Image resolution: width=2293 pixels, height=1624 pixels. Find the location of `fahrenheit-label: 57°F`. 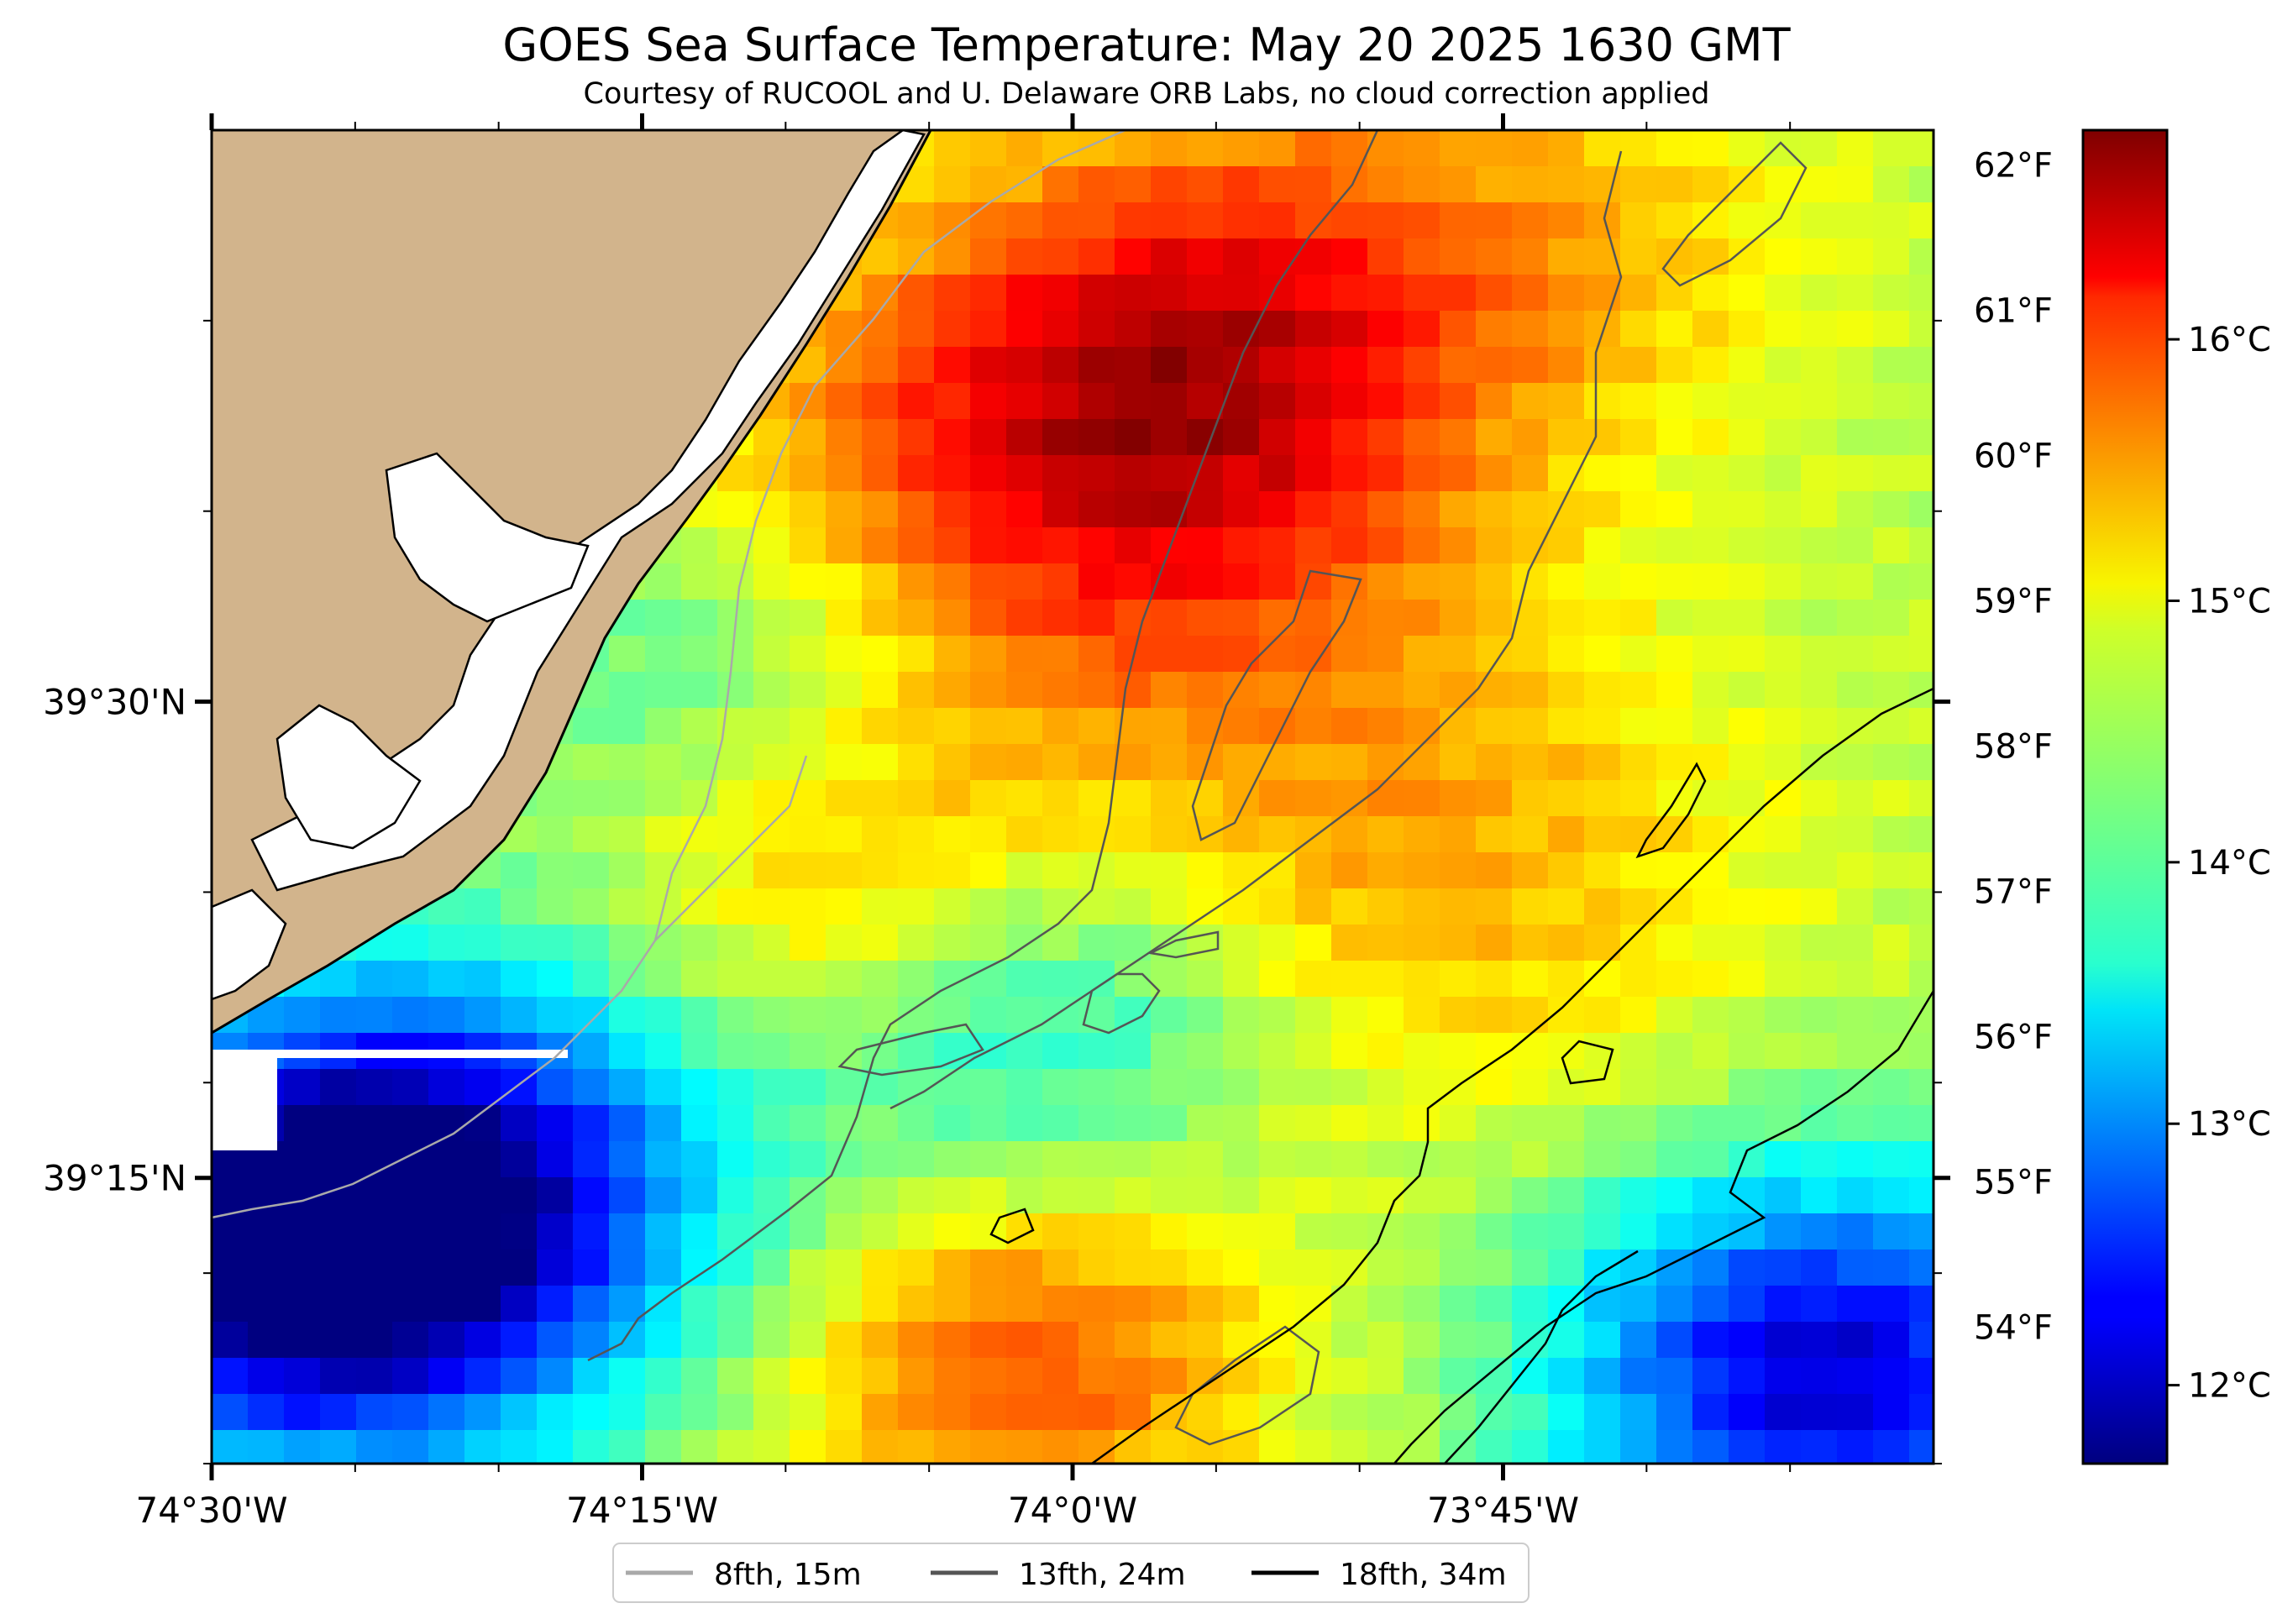

fahrenheit-label: 57°F is located at coordinates (2013, 891).